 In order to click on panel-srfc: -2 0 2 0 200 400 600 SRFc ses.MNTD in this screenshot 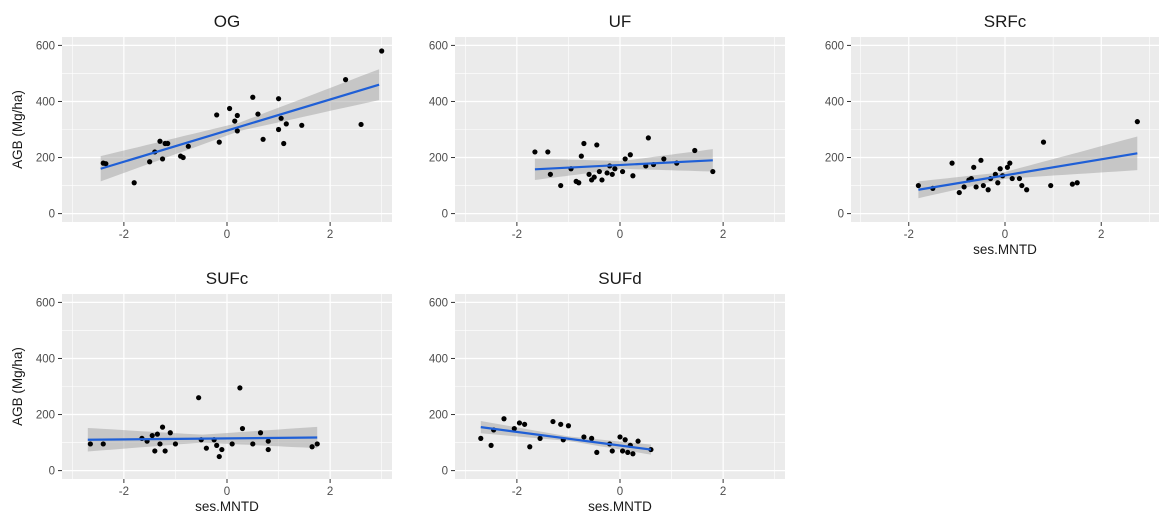, I will do `click(992, 134)`.